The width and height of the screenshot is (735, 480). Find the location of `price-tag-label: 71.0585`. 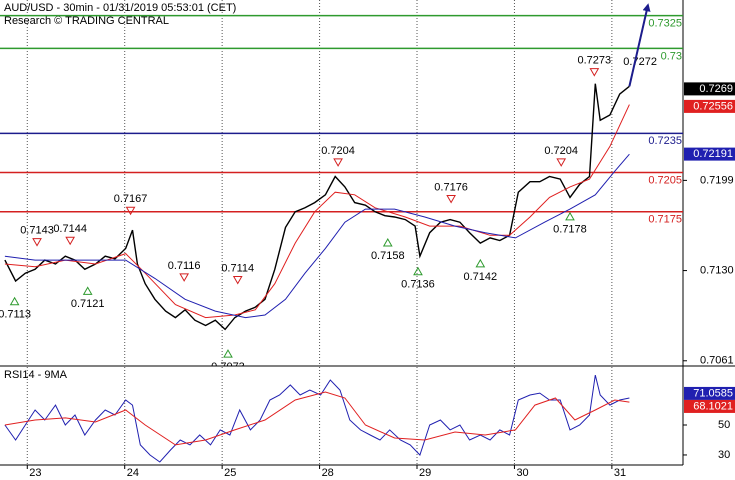

price-tag-label: 71.0585 is located at coordinates (713, 393).